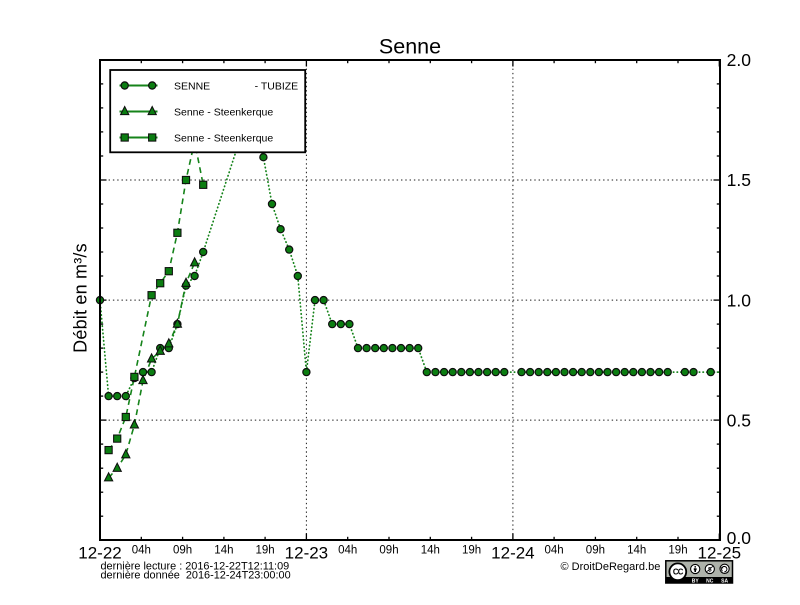 The image size is (800, 605). What do you see at coordinates (277, 86) in the screenshot?
I see `svg-text: - TUBIZE` at bounding box center [277, 86].